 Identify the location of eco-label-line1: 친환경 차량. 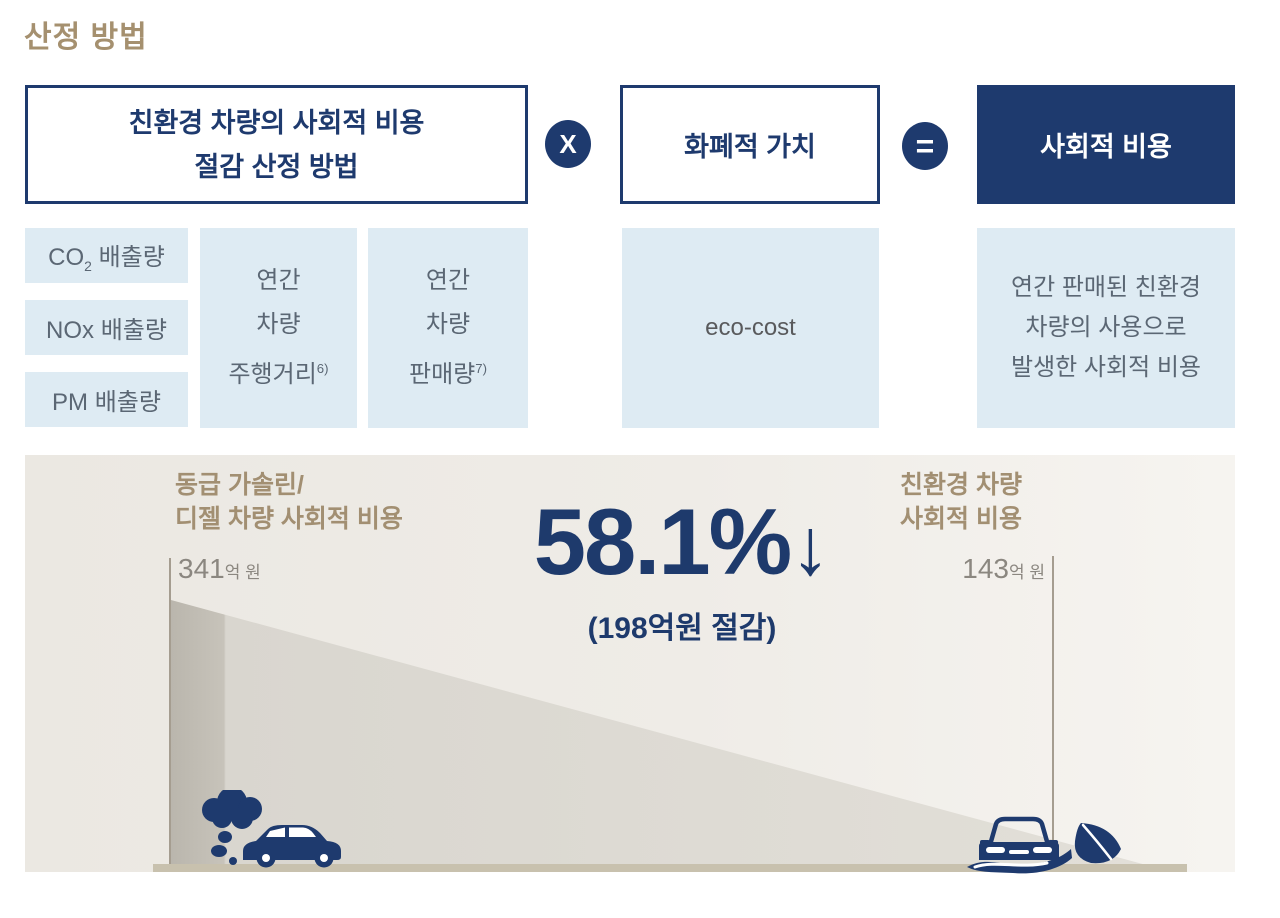
(961, 485).